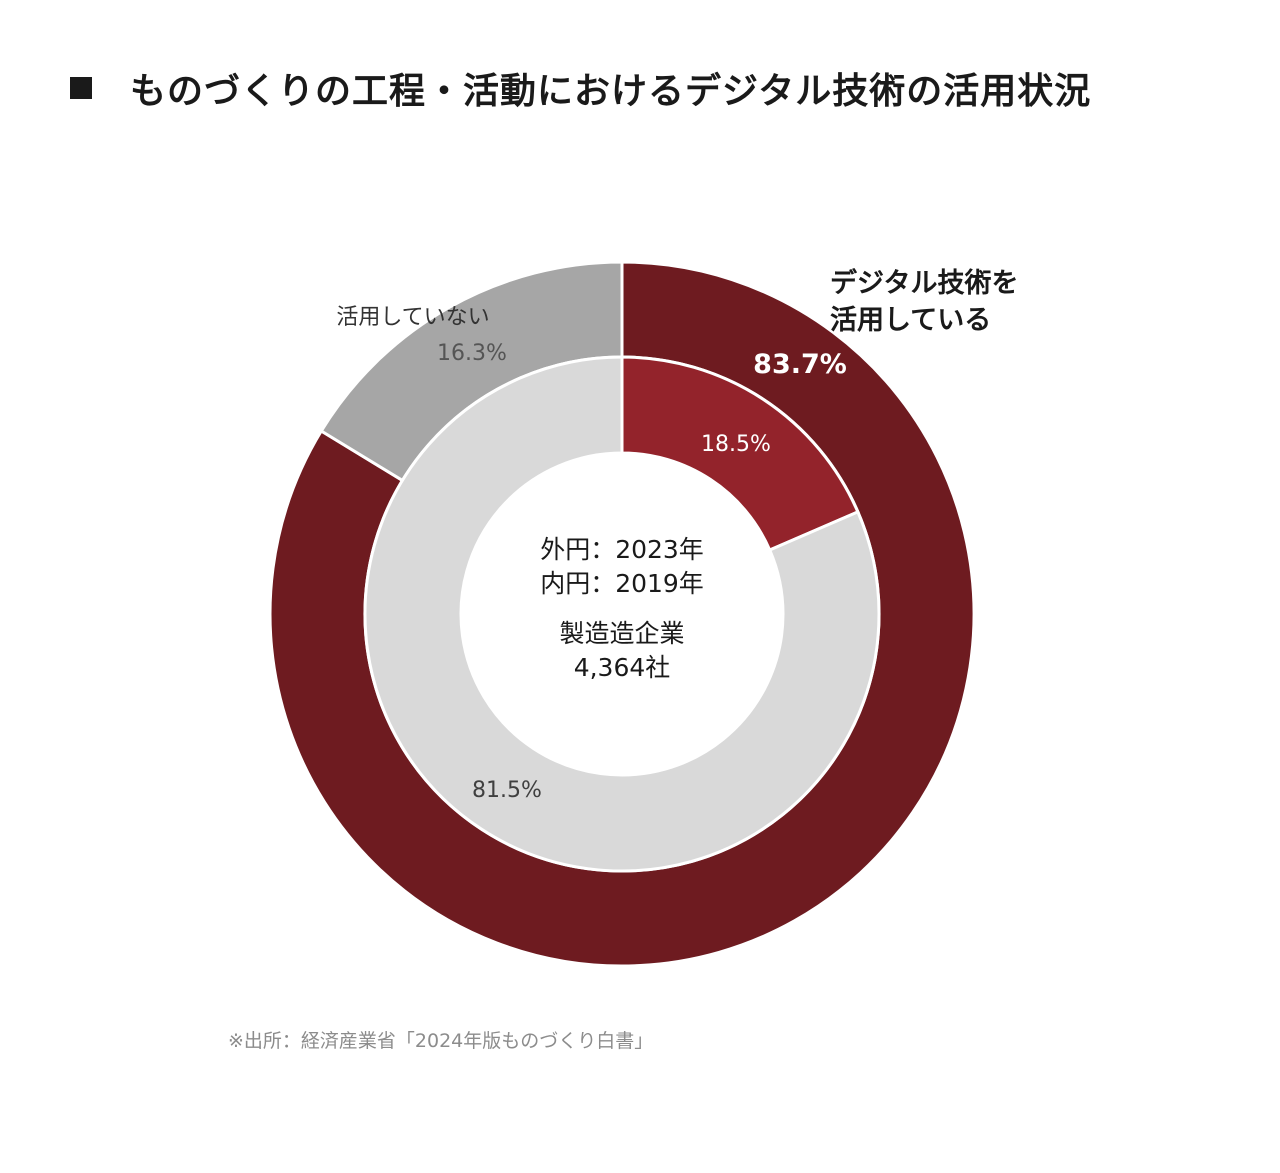 The image size is (1280, 1173). What do you see at coordinates (441, 1041) in the screenshot?
I see `source-note: ※出所：経済産業省「2024年版ものづくり白書」` at bounding box center [441, 1041].